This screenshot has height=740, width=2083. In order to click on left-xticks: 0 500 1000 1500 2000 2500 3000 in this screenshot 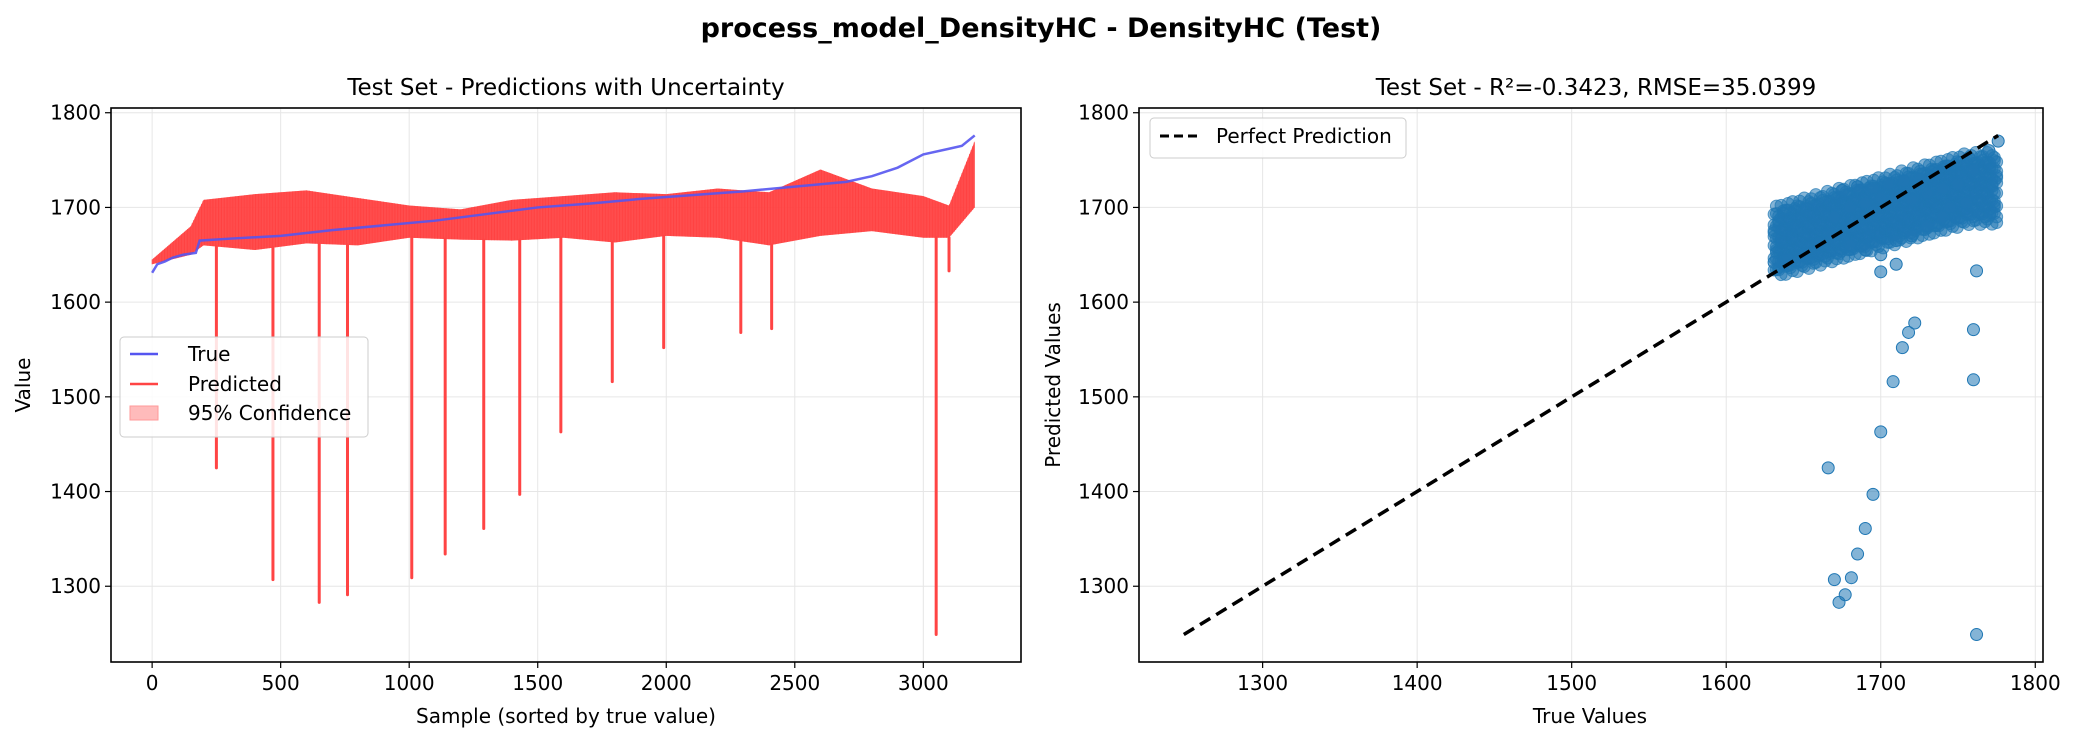, I will do `click(547, 678)`.